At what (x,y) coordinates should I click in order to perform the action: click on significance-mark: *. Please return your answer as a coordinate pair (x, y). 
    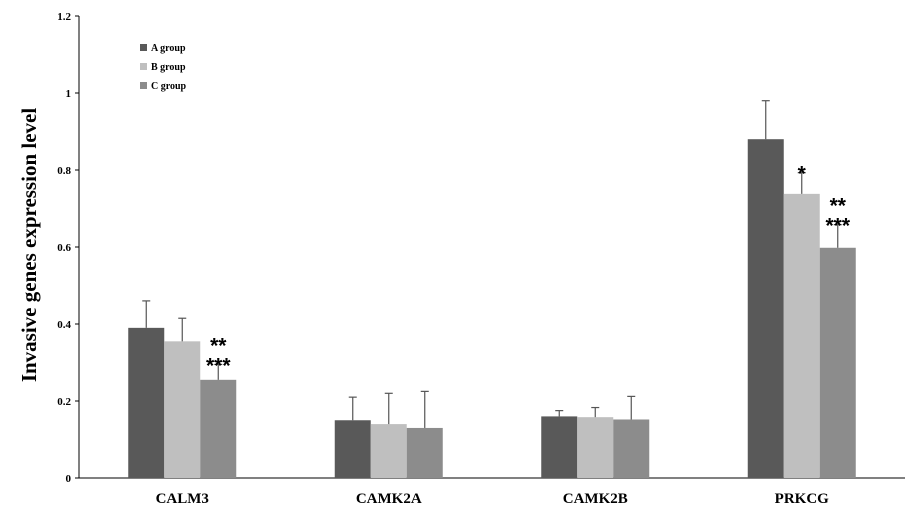
    Looking at the image, I should click on (802, 174).